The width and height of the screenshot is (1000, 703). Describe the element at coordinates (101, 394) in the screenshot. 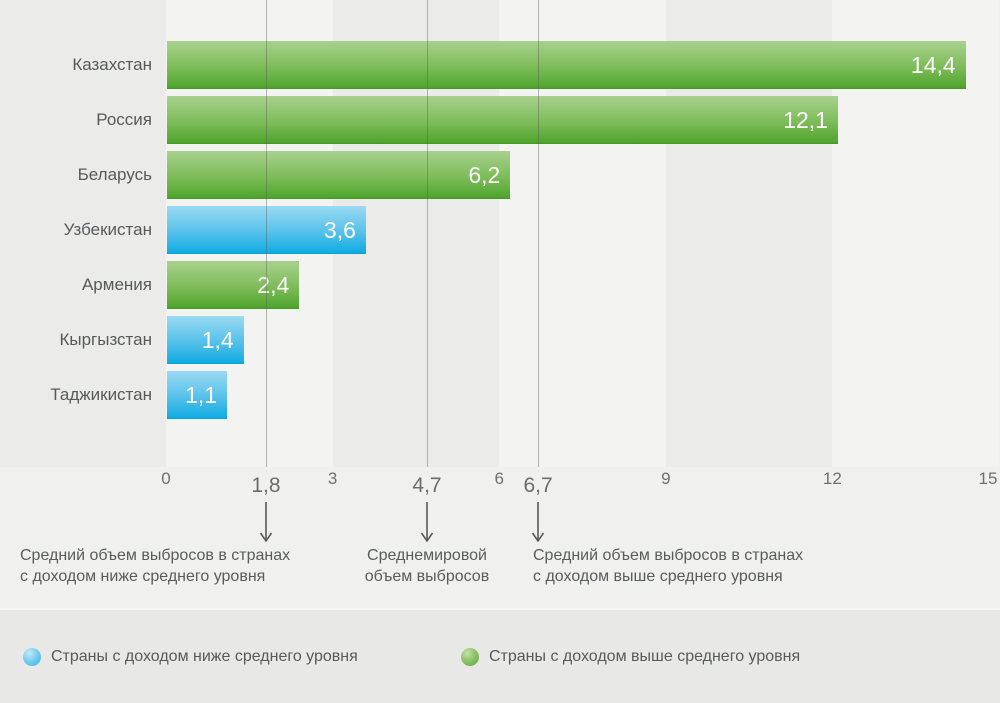

I see `category-label: Таджикистан` at that location.